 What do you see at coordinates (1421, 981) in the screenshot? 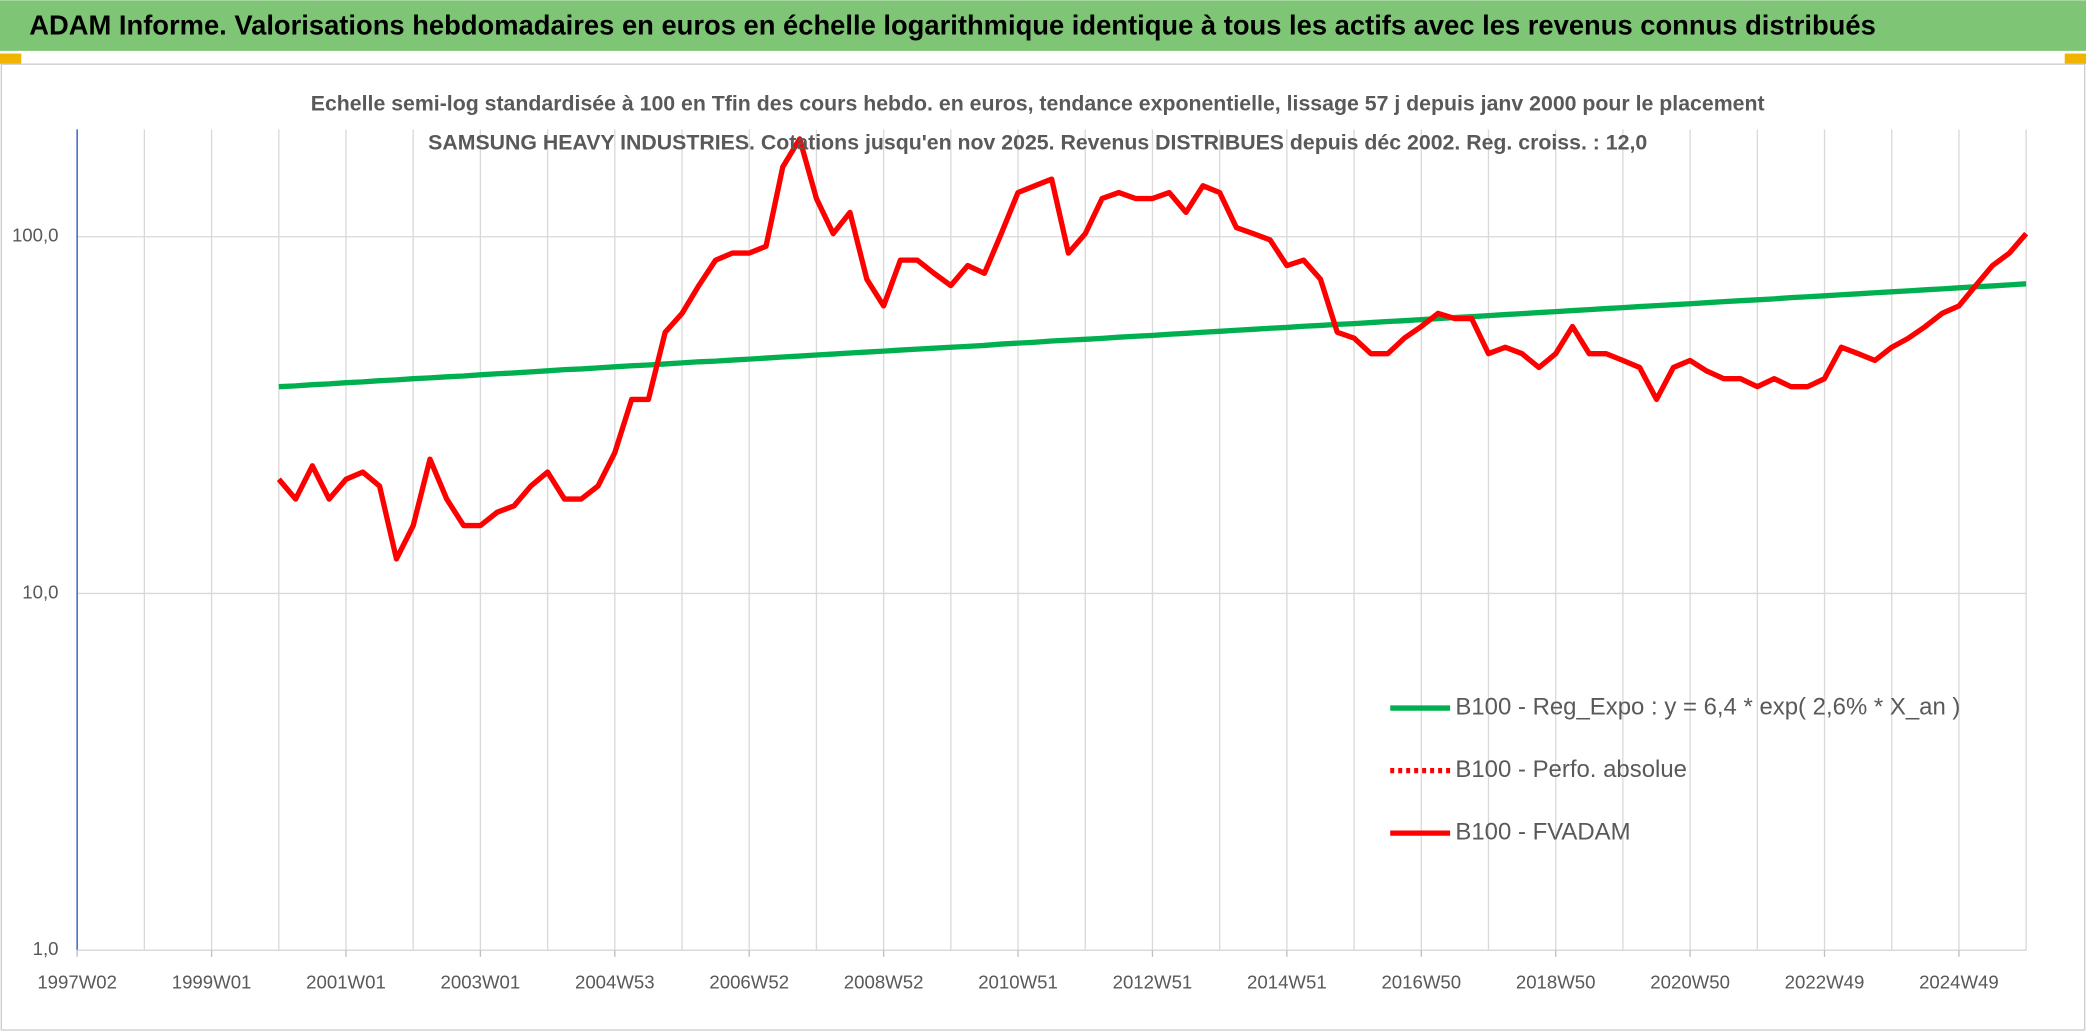
I see `x-tick-label: 2016W50` at bounding box center [1421, 981].